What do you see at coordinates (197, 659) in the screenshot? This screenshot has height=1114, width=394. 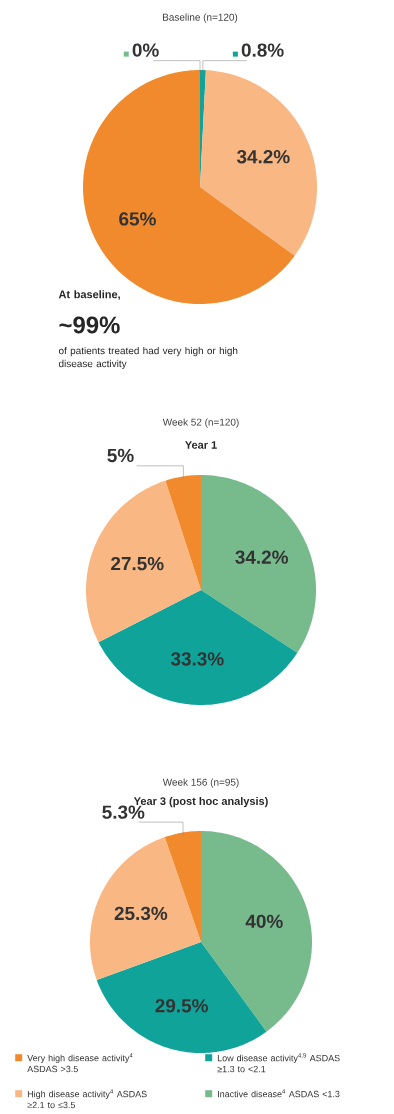 I see `data-label: 33.3%` at bounding box center [197, 659].